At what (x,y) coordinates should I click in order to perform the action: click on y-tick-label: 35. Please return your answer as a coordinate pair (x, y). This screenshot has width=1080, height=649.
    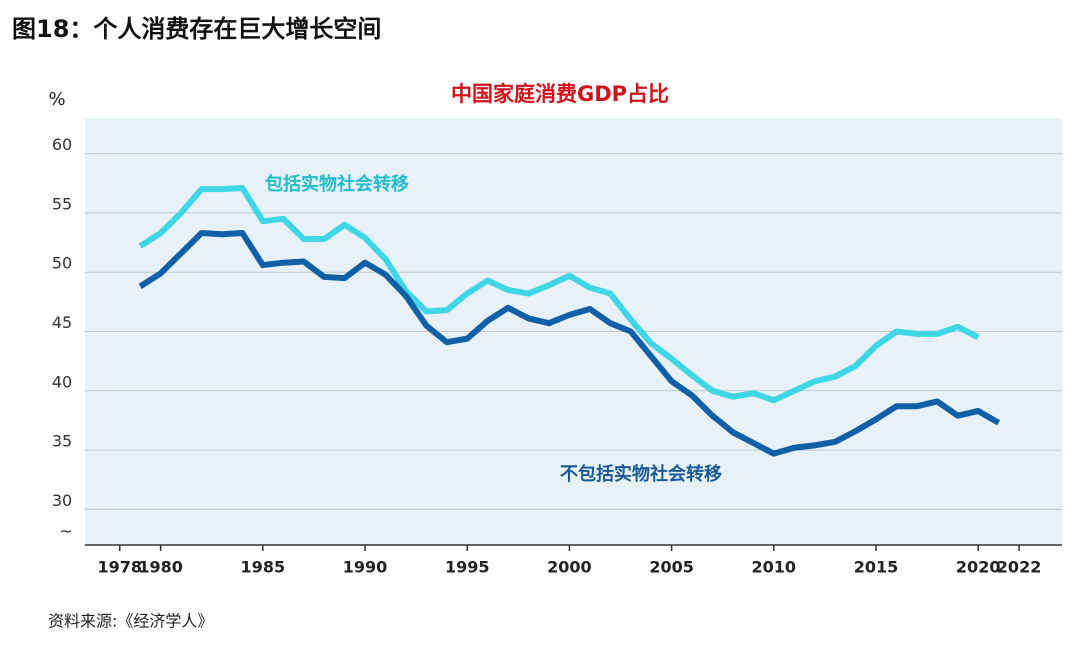
    Looking at the image, I should click on (62, 441).